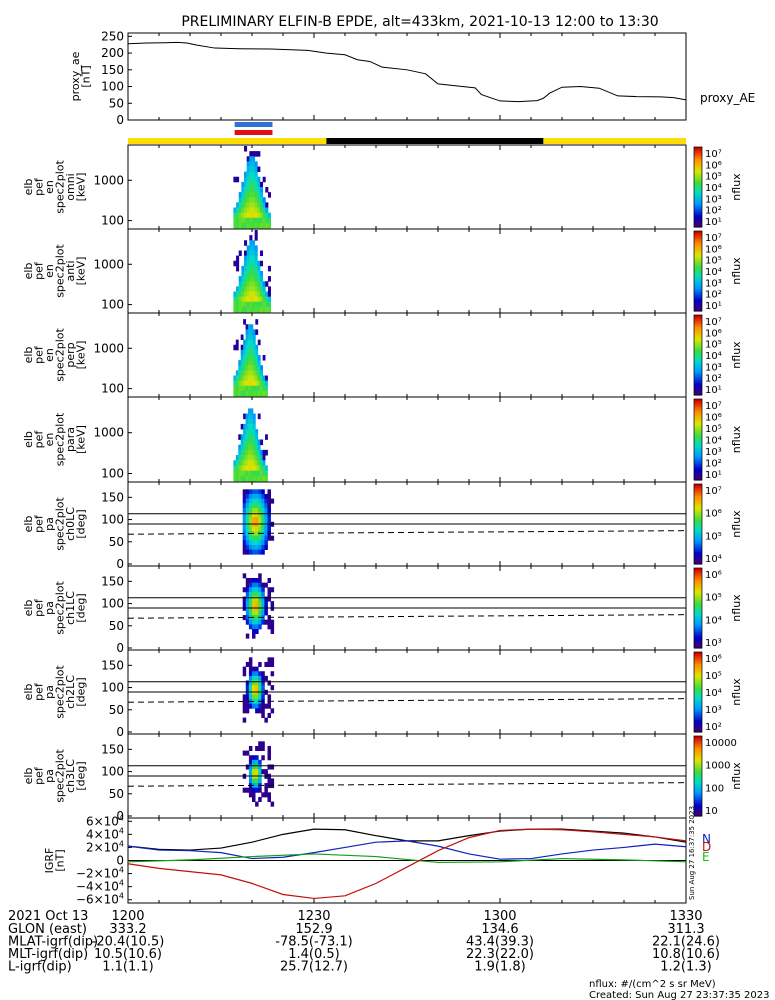 This screenshot has width=775, height=1000. What do you see at coordinates (714, 788) in the screenshot?
I see `colorbar-tick-label: 100` at bounding box center [714, 788].